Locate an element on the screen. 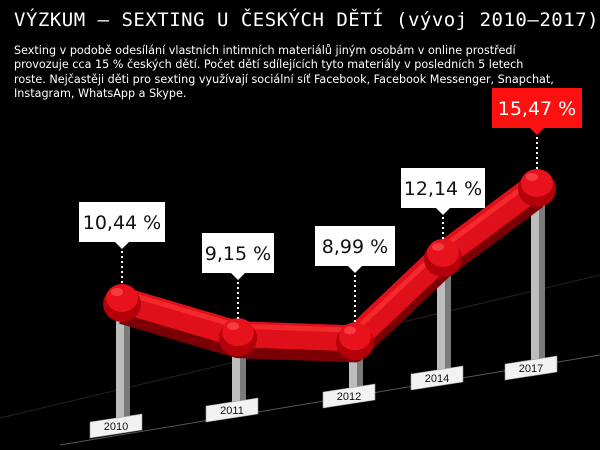 Image resolution: width=600 pixels, height=450 pixels. year-plate-2014: 2014 is located at coordinates (437, 378).